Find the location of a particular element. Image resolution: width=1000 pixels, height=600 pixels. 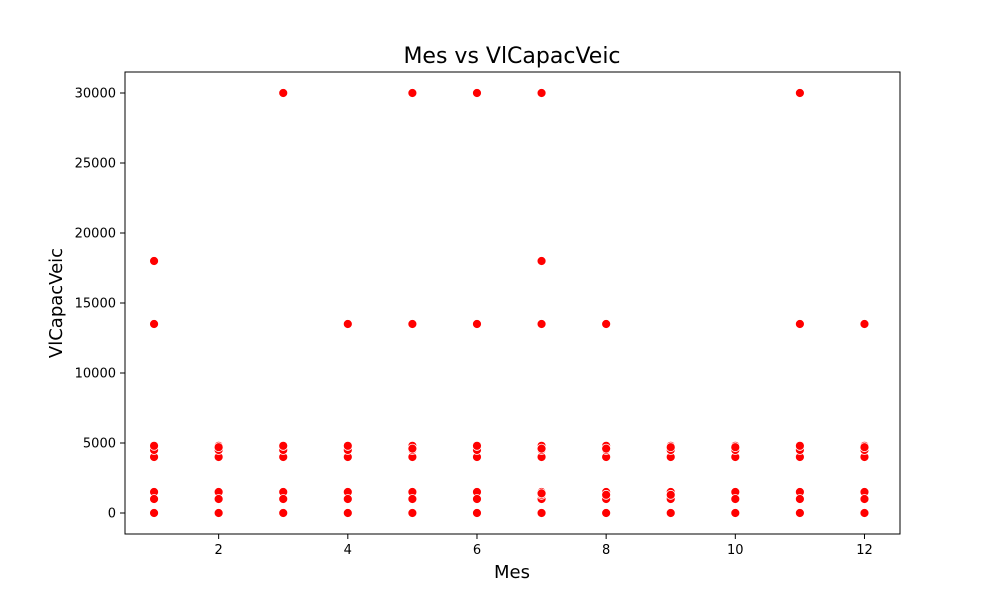

x-axis-label: Mes is located at coordinates (512, 572).